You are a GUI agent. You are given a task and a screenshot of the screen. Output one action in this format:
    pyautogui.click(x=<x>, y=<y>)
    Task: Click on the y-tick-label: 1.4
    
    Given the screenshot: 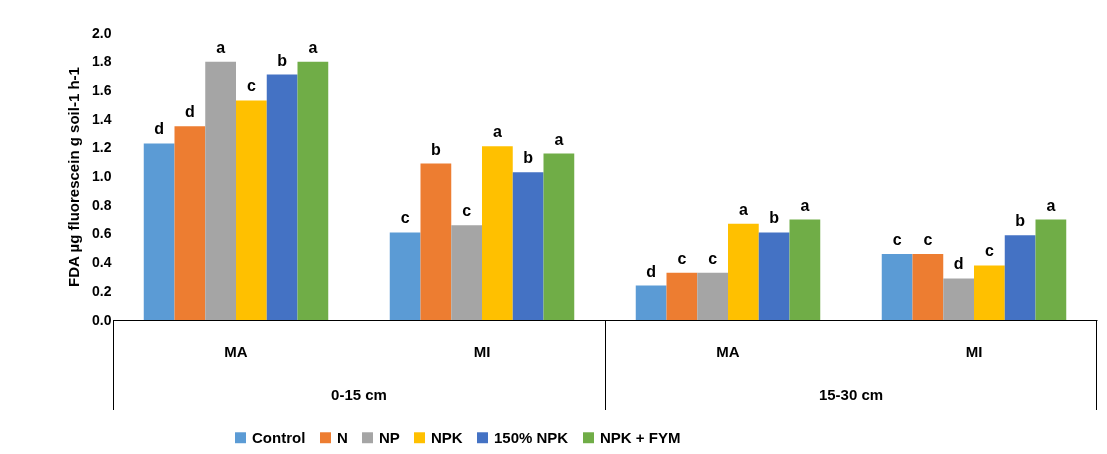 What is the action you would take?
    pyautogui.click(x=102, y=118)
    